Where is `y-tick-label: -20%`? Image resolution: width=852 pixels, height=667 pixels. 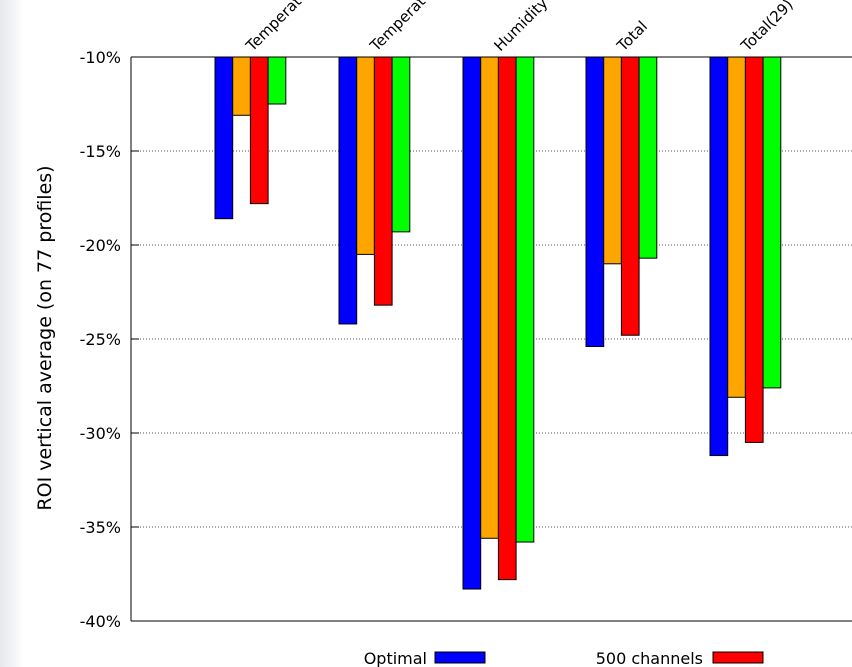
y-tick-label: -20% is located at coordinates (100, 245).